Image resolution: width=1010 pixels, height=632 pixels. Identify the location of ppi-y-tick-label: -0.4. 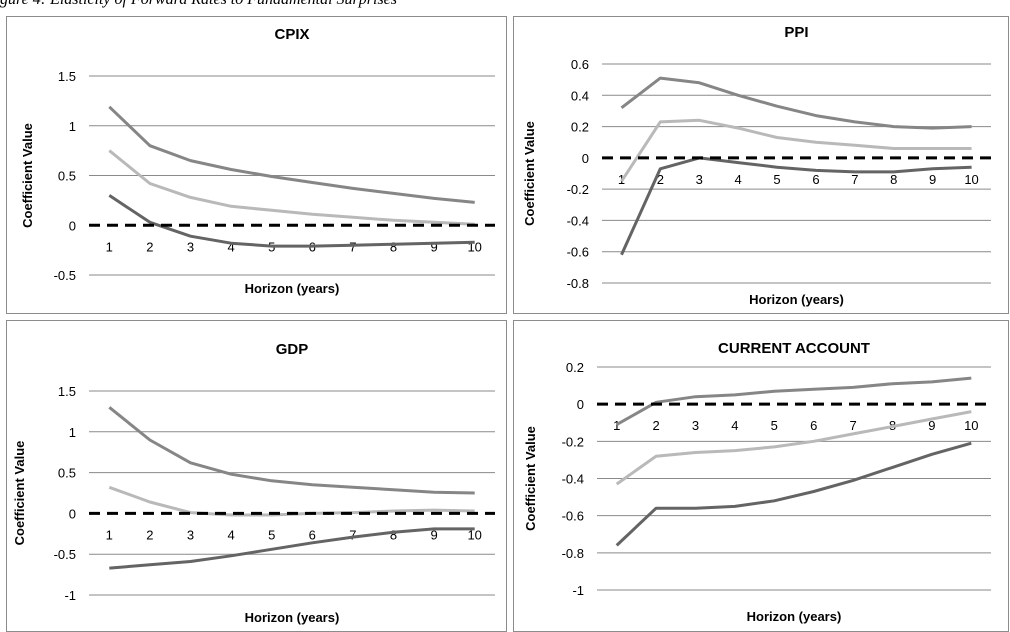
(578, 220).